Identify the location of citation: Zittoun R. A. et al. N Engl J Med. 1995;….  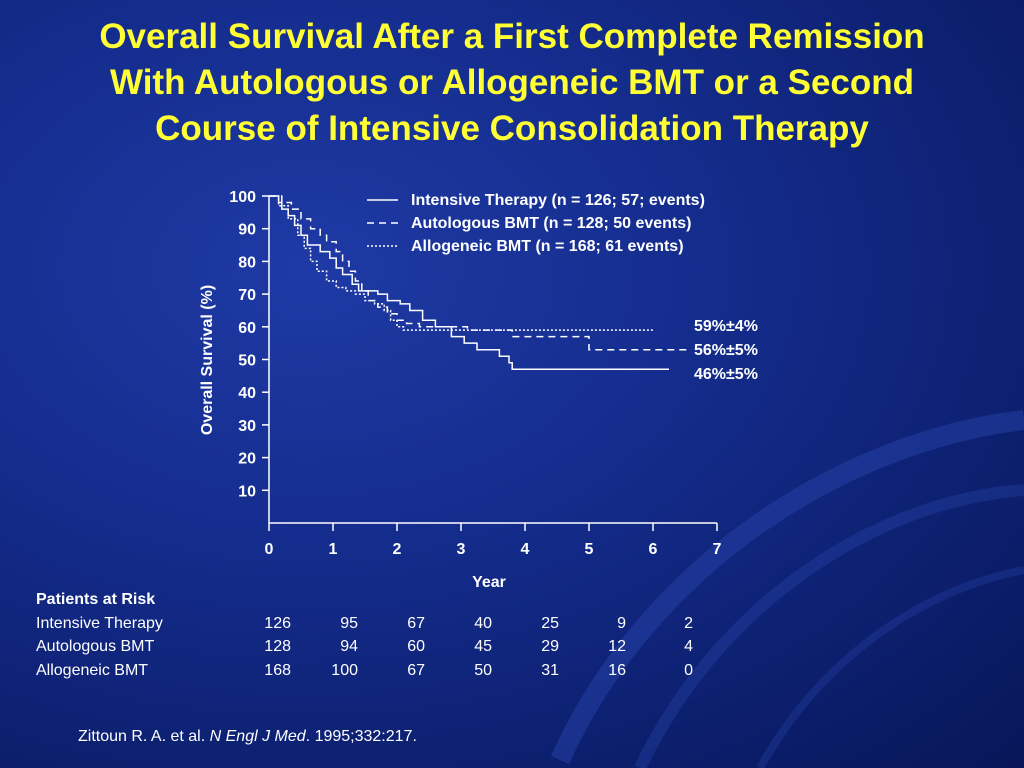
(247, 737).